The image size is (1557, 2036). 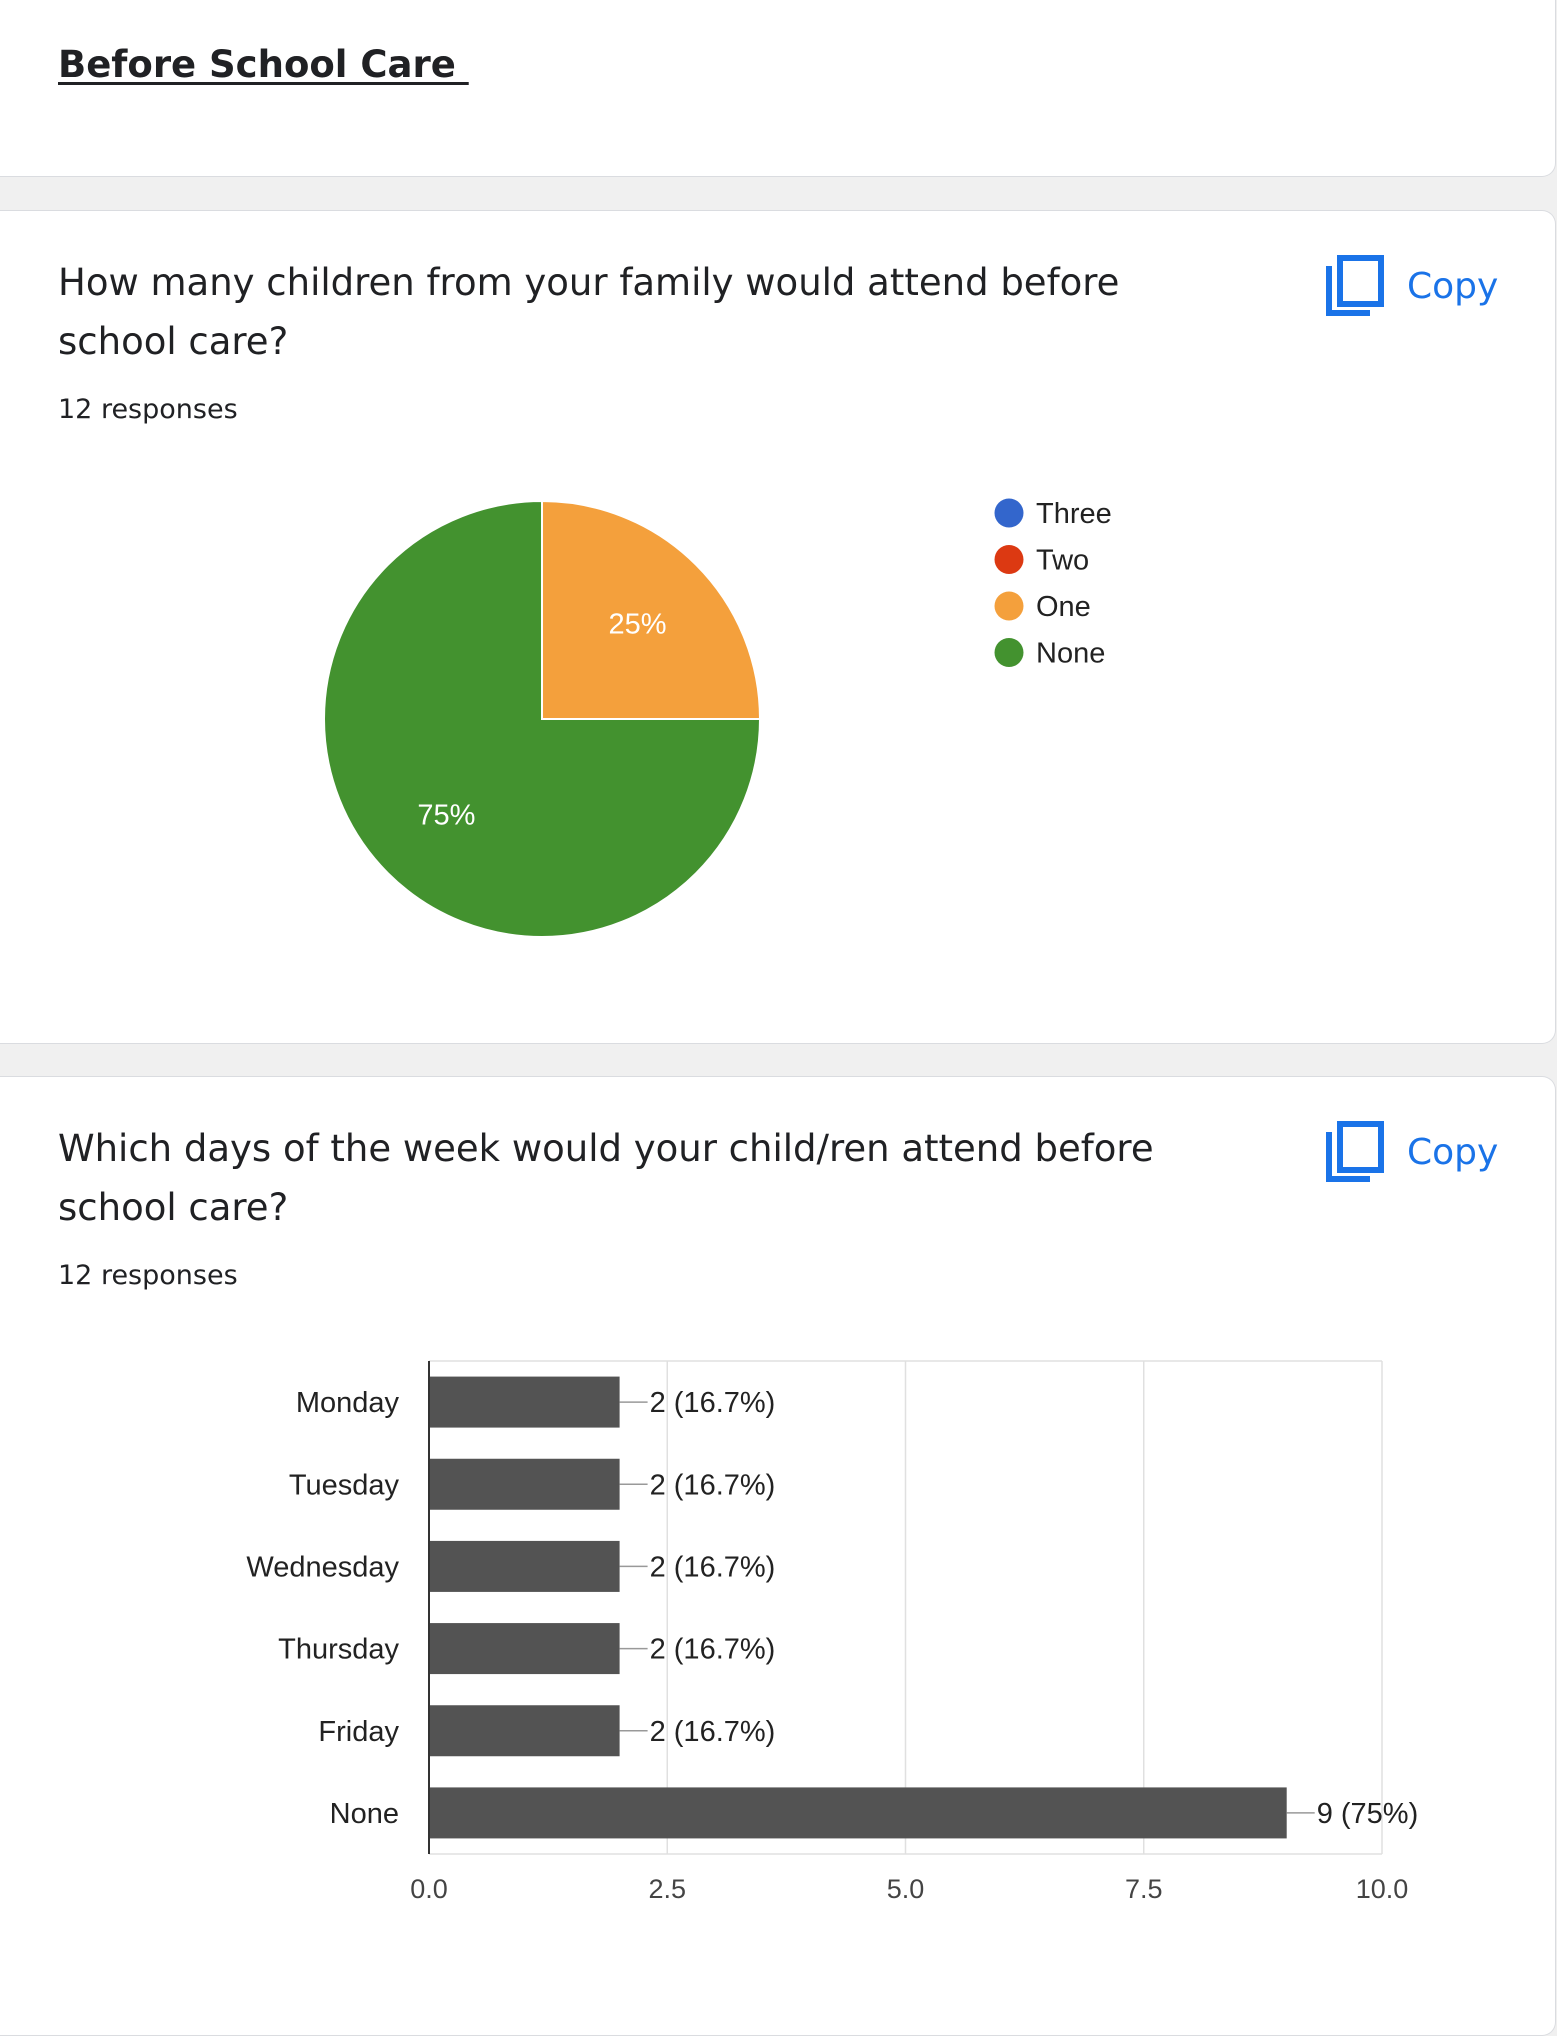 I want to click on legend-label: Three, so click(x=1074, y=514).